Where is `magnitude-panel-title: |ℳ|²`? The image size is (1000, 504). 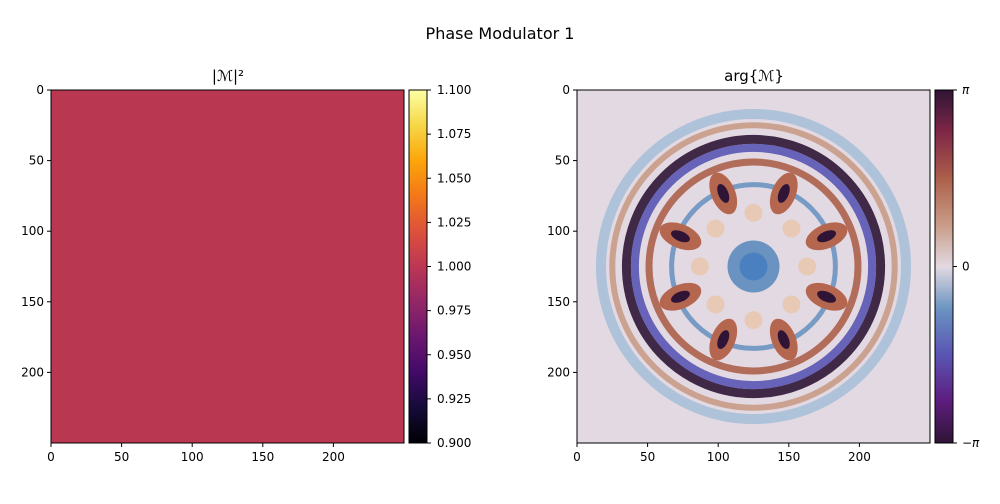
magnitude-panel-title: |ℳ|² is located at coordinates (228, 76).